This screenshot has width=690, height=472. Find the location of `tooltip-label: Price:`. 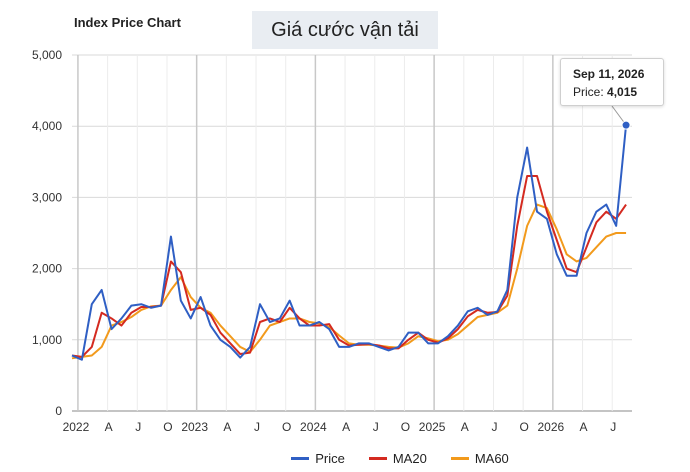

tooltip-label: Price: is located at coordinates (590, 92).